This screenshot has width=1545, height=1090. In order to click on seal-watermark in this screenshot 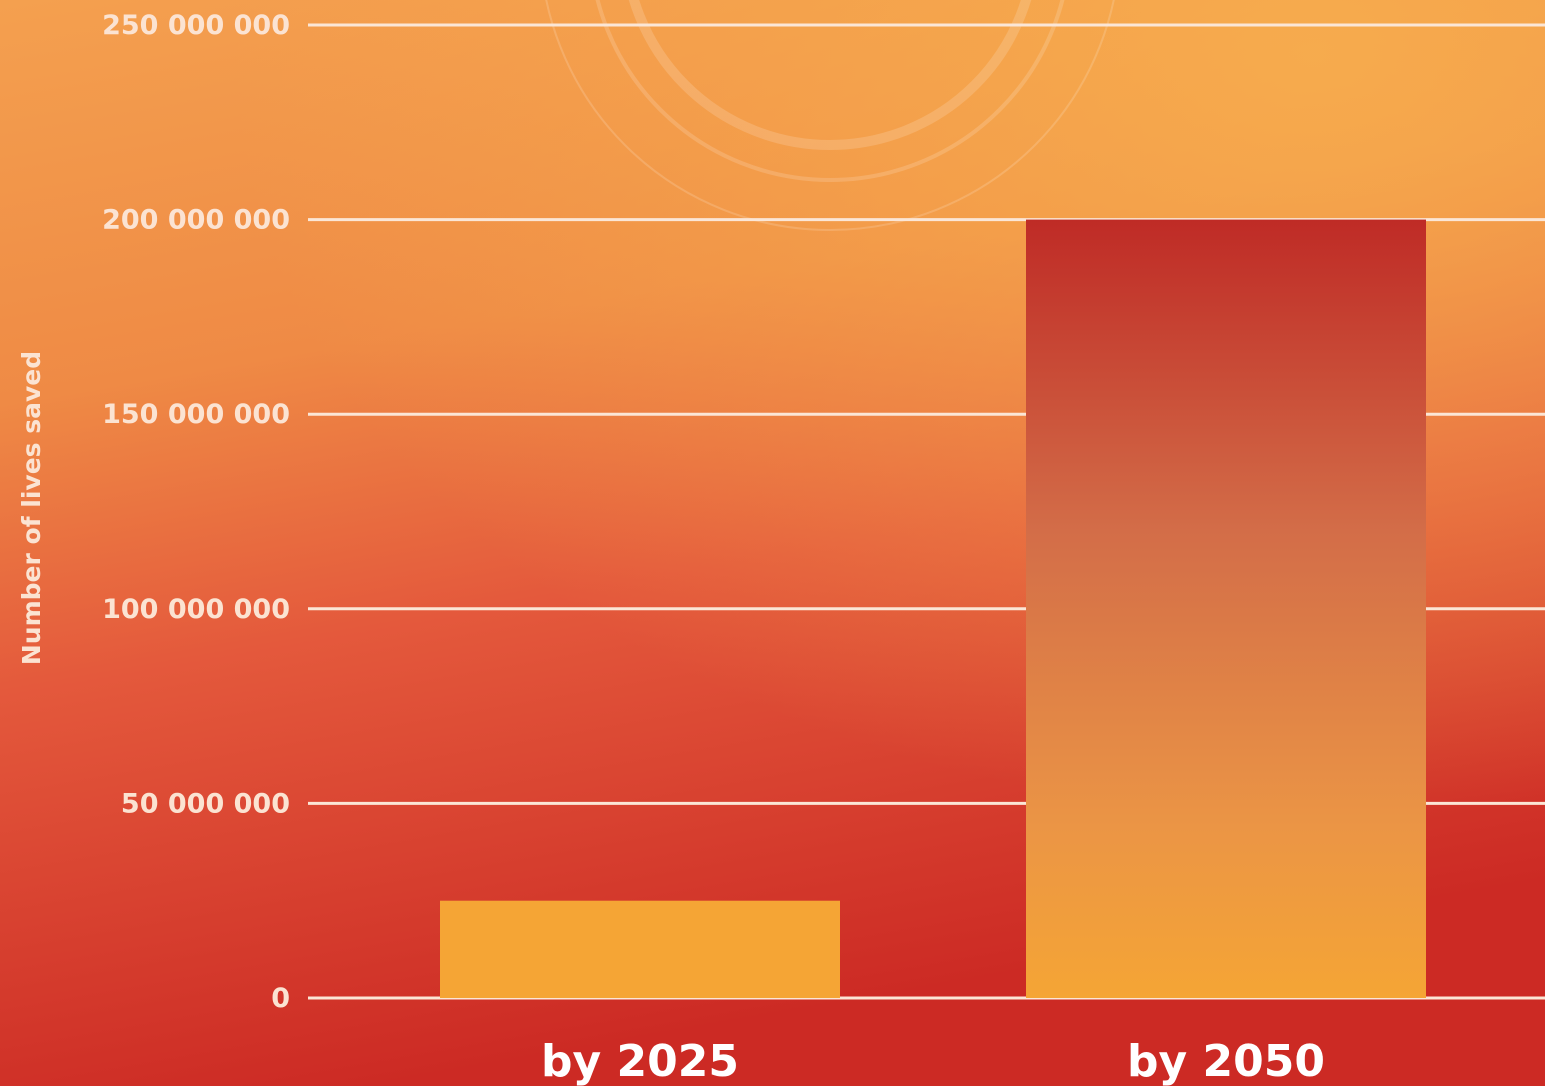, I will do `click(830, 115)`.